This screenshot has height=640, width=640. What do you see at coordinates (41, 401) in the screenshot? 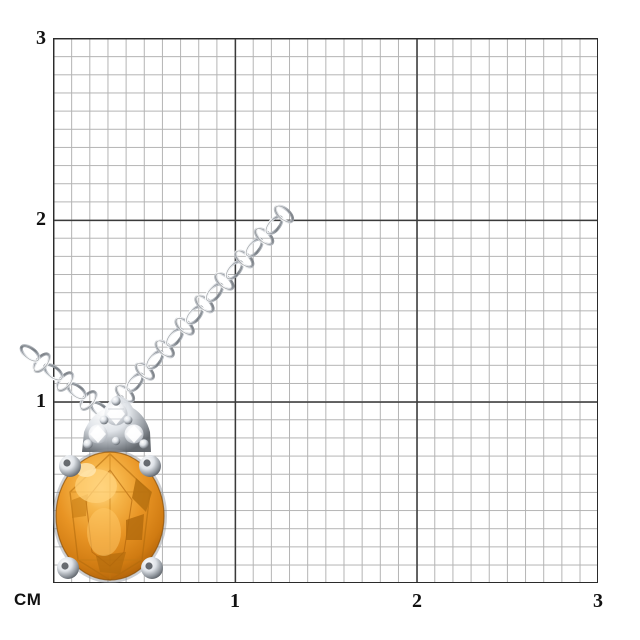
I see `y-tick-1: 1` at bounding box center [41, 401].